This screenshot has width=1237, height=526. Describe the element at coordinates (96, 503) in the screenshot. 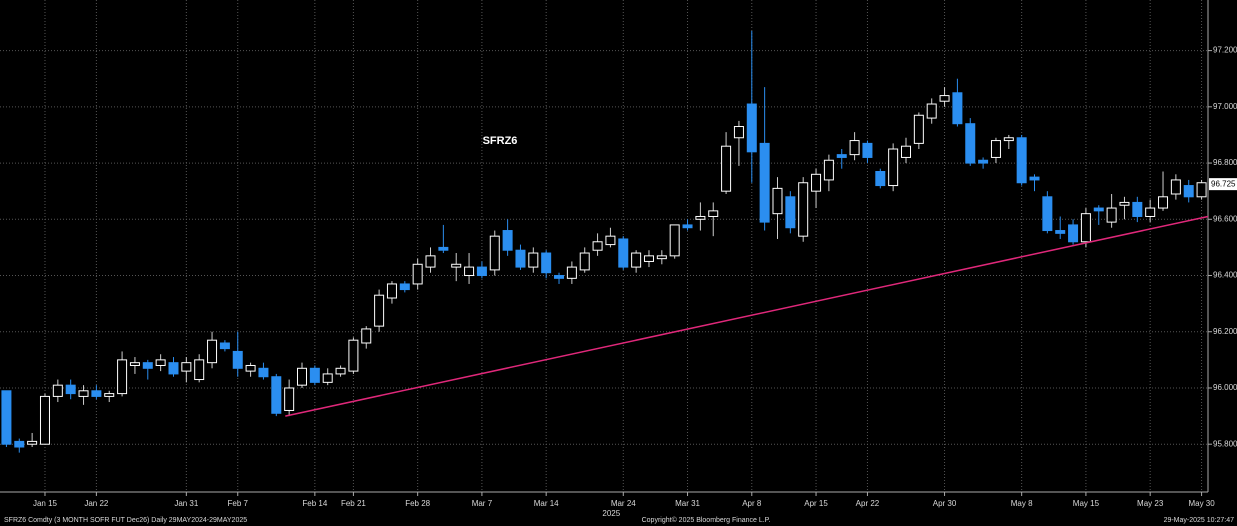

I see `x-tick-label: Jan 22` at that location.